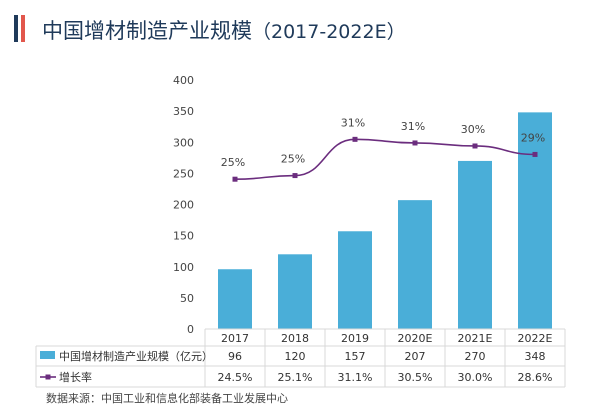 Image resolution: width=600 pixels, height=411 pixels. I want to click on growth-label-2020E: 31%, so click(413, 126).